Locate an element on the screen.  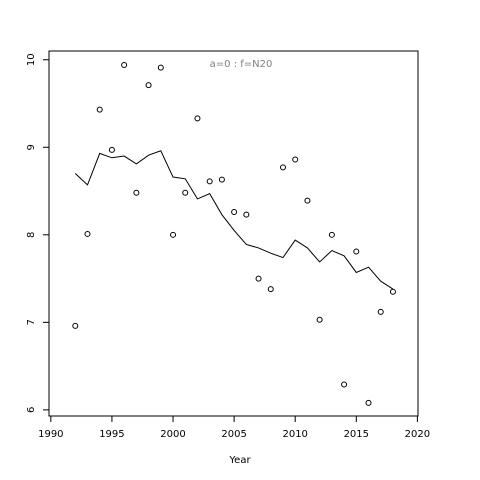
y-tick-label: 6 is located at coordinates (31, 410).